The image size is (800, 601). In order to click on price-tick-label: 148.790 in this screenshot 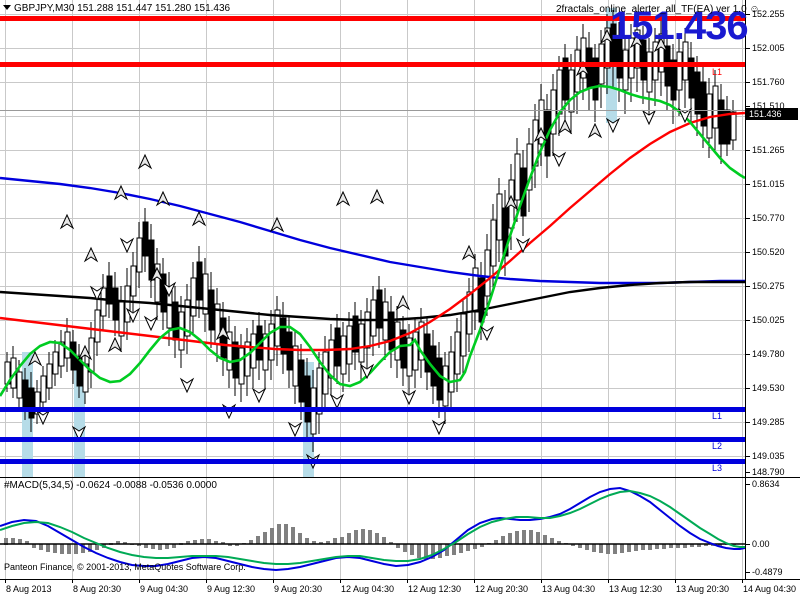, I will do `click(768, 472)`.